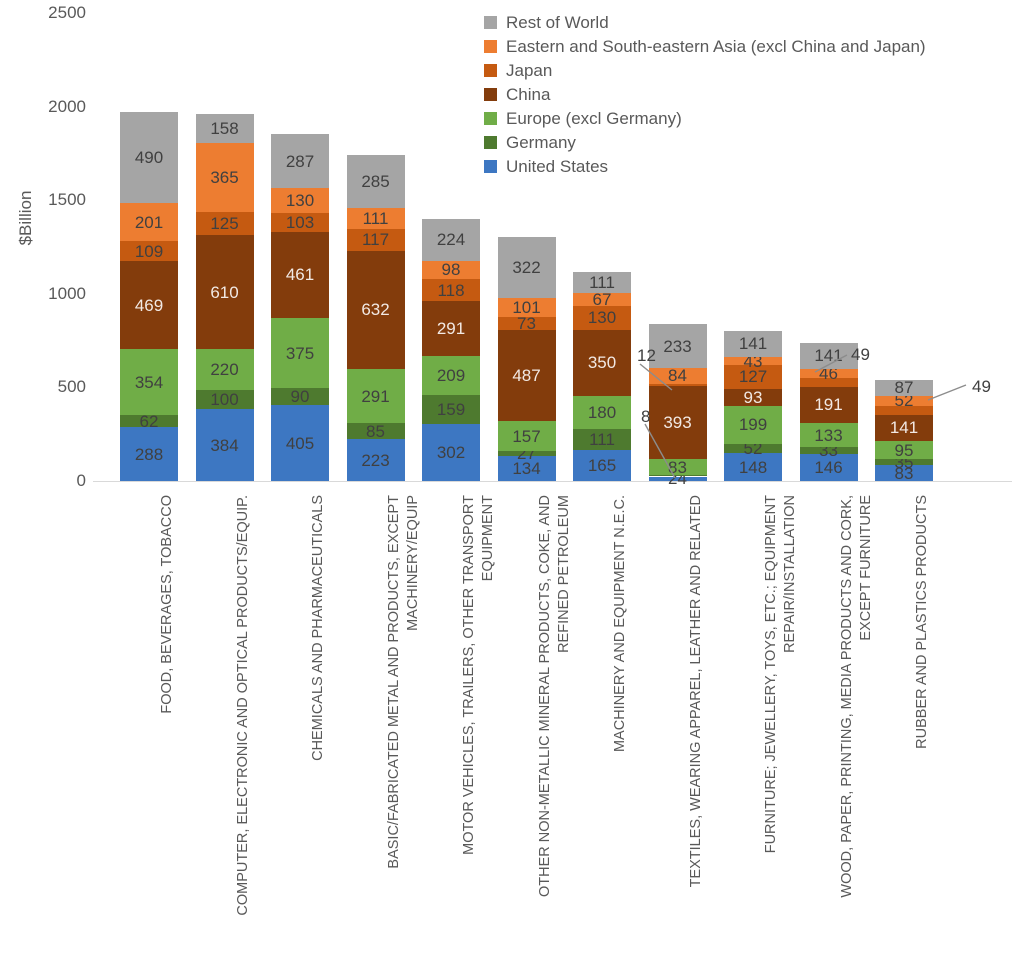  I want to click on legend-label: Rest of World, so click(557, 22).